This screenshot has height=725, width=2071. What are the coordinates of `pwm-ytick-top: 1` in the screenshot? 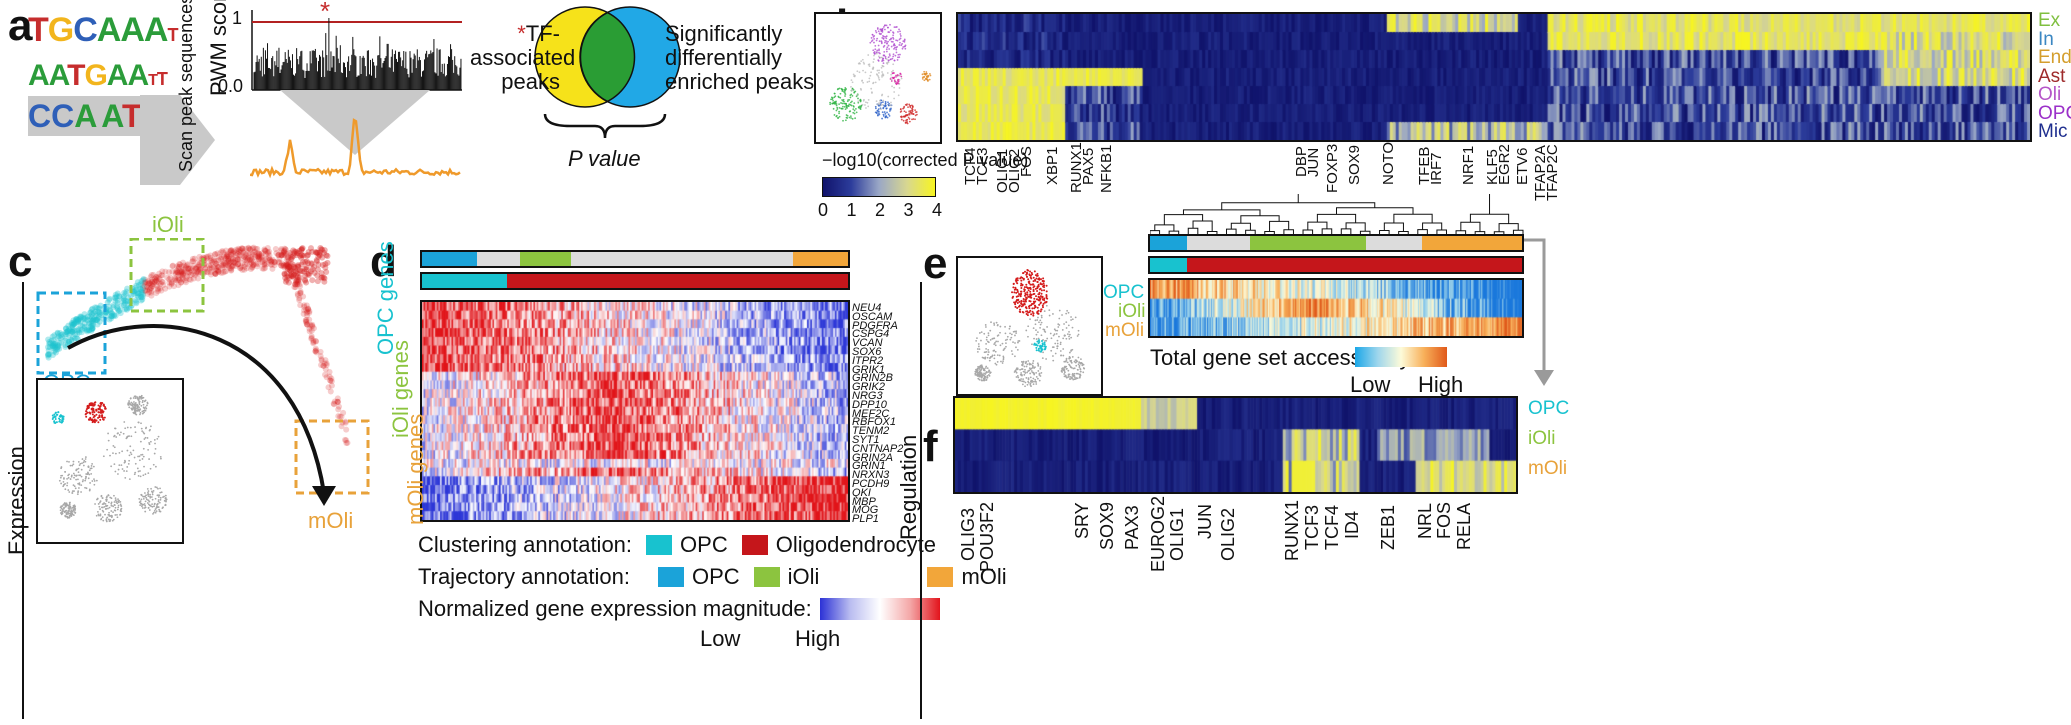 It's located at (237, 18).